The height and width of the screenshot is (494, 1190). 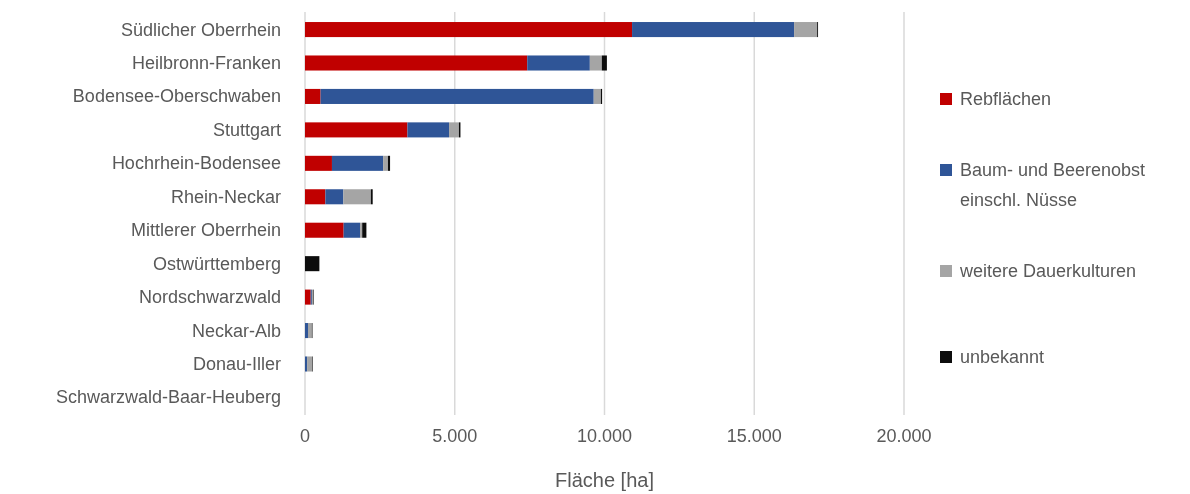 What do you see at coordinates (200, 29) in the screenshot?
I see `y-tick-label: Südlicher Oberrhein` at bounding box center [200, 29].